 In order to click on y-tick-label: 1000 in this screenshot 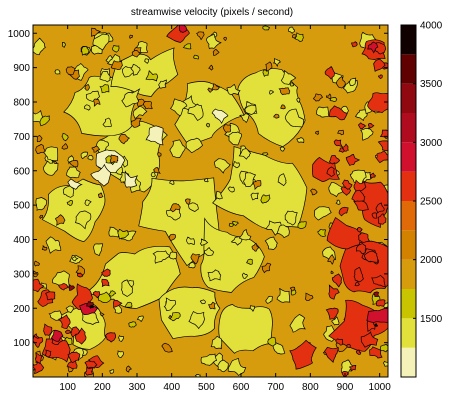, I will do `click(19, 34)`.